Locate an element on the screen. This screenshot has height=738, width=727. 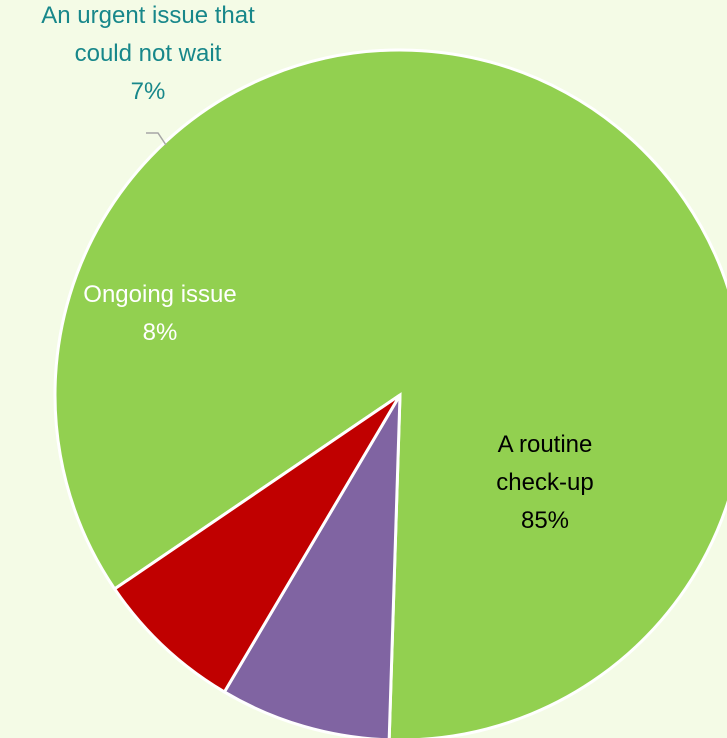
data-label-0: A routine check-up 85% is located at coordinates (544, 482).